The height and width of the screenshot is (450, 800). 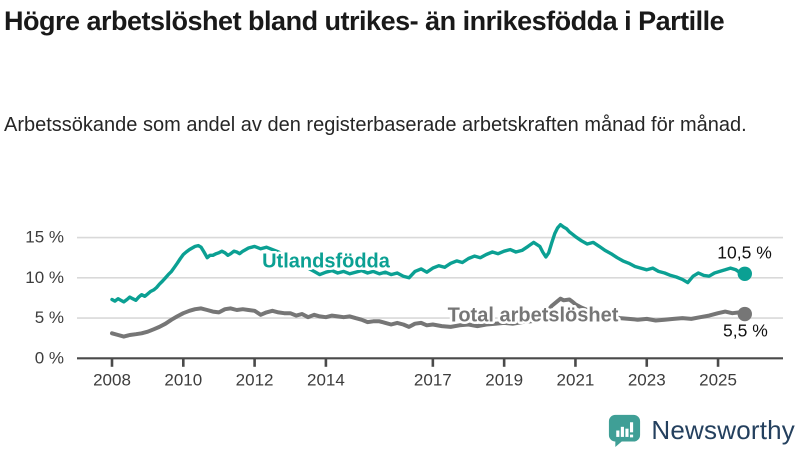 What do you see at coordinates (255, 379) in the screenshot?
I see `x-tick-label: 2012` at bounding box center [255, 379].